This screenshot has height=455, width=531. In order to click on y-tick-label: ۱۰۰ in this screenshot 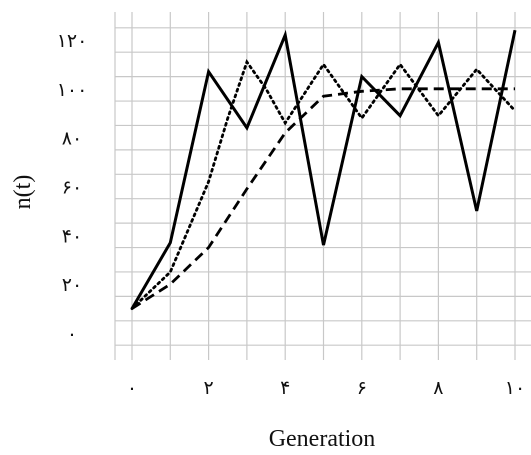, I will do `click(72, 90)`.